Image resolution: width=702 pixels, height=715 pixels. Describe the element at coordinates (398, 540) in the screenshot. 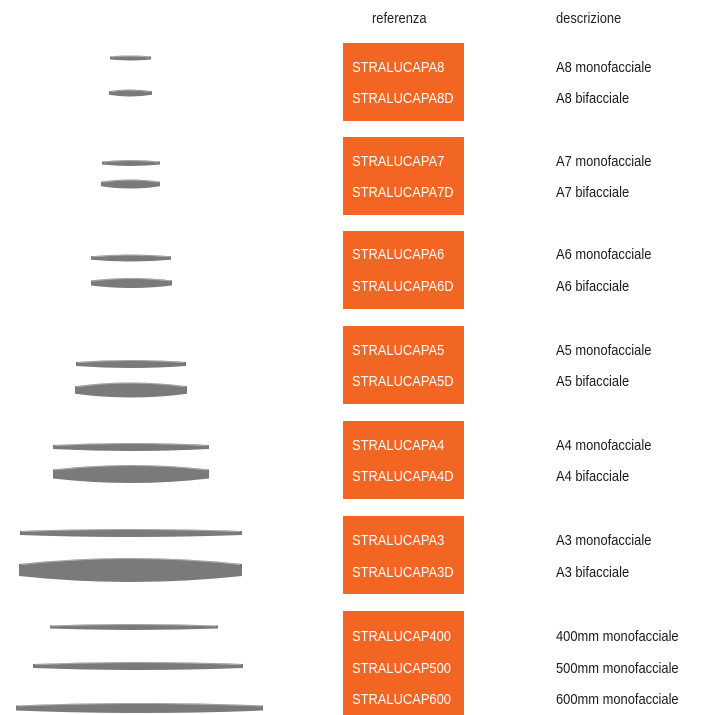

I see `reference-code: STRALUCAPA3` at that location.